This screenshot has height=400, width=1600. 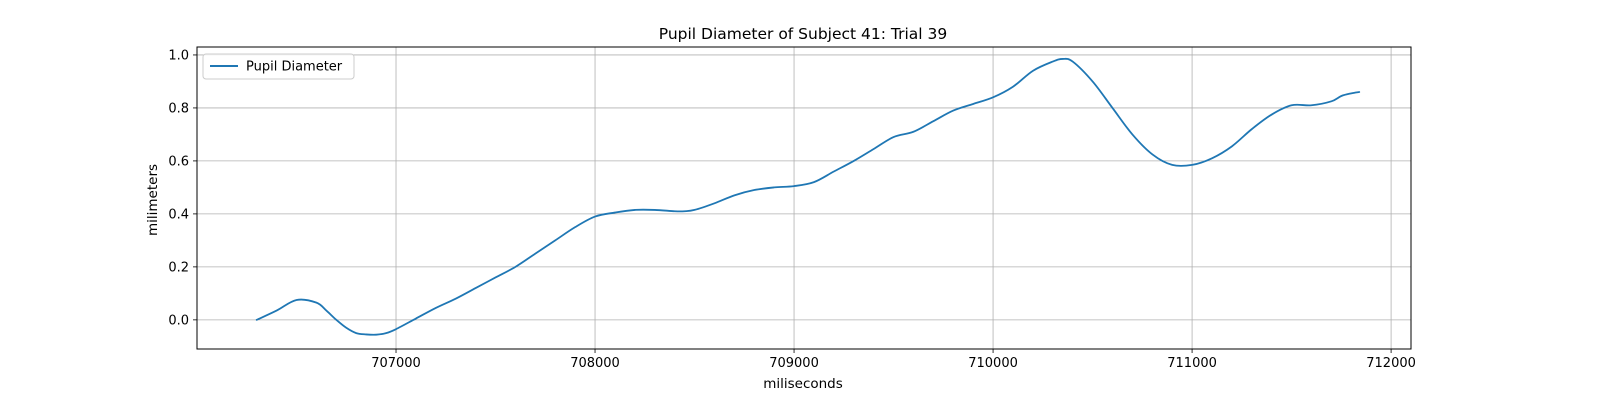 What do you see at coordinates (803, 34) in the screenshot?
I see `chart-title: Pupil Diameter of Subject 41: Trial 39` at bounding box center [803, 34].